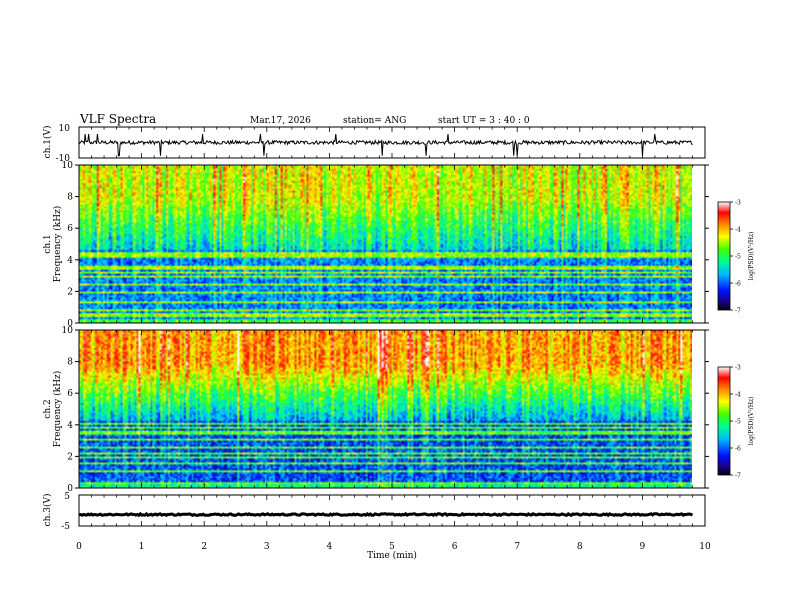 Image resolution: width=792 pixels, height=612 pixels. What do you see at coordinates (280, 121) in the screenshot?
I see `date-label: Mar.17, 2026` at bounding box center [280, 121].